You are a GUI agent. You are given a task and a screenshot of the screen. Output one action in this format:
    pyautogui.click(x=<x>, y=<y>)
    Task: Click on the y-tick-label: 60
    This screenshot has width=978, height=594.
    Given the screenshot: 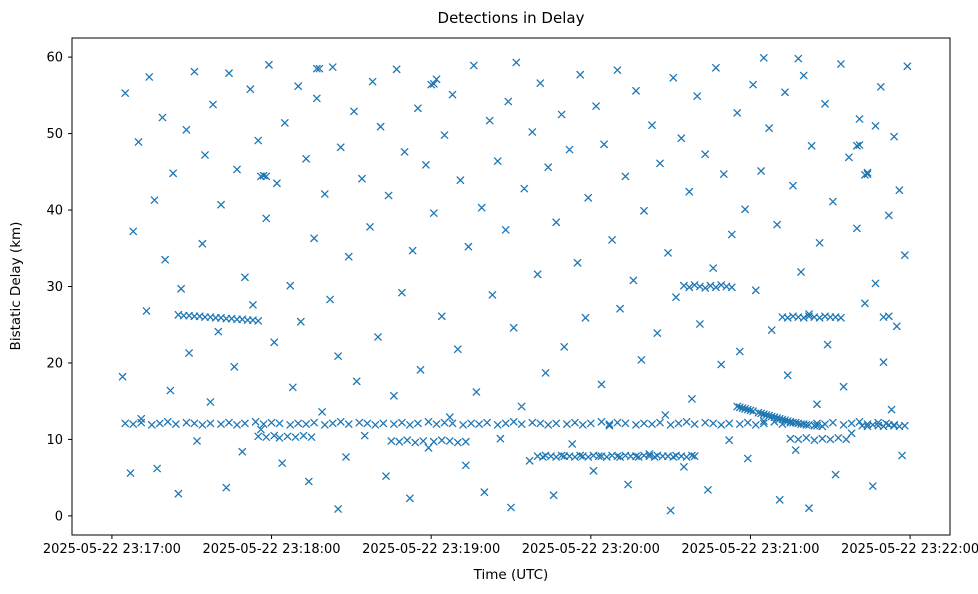 What is the action you would take?
    pyautogui.click(x=54, y=58)
    